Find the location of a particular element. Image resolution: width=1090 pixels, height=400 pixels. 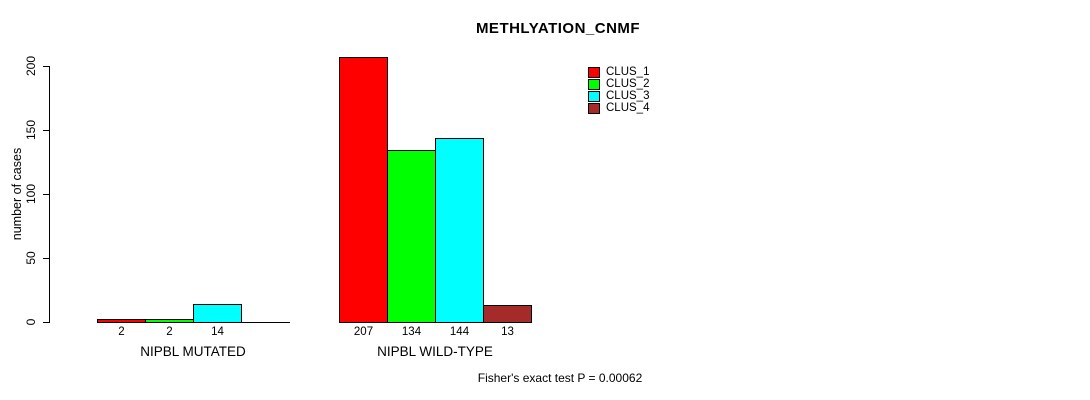

bar-clus-4-nipbl-wild-type is located at coordinates (507, 314).